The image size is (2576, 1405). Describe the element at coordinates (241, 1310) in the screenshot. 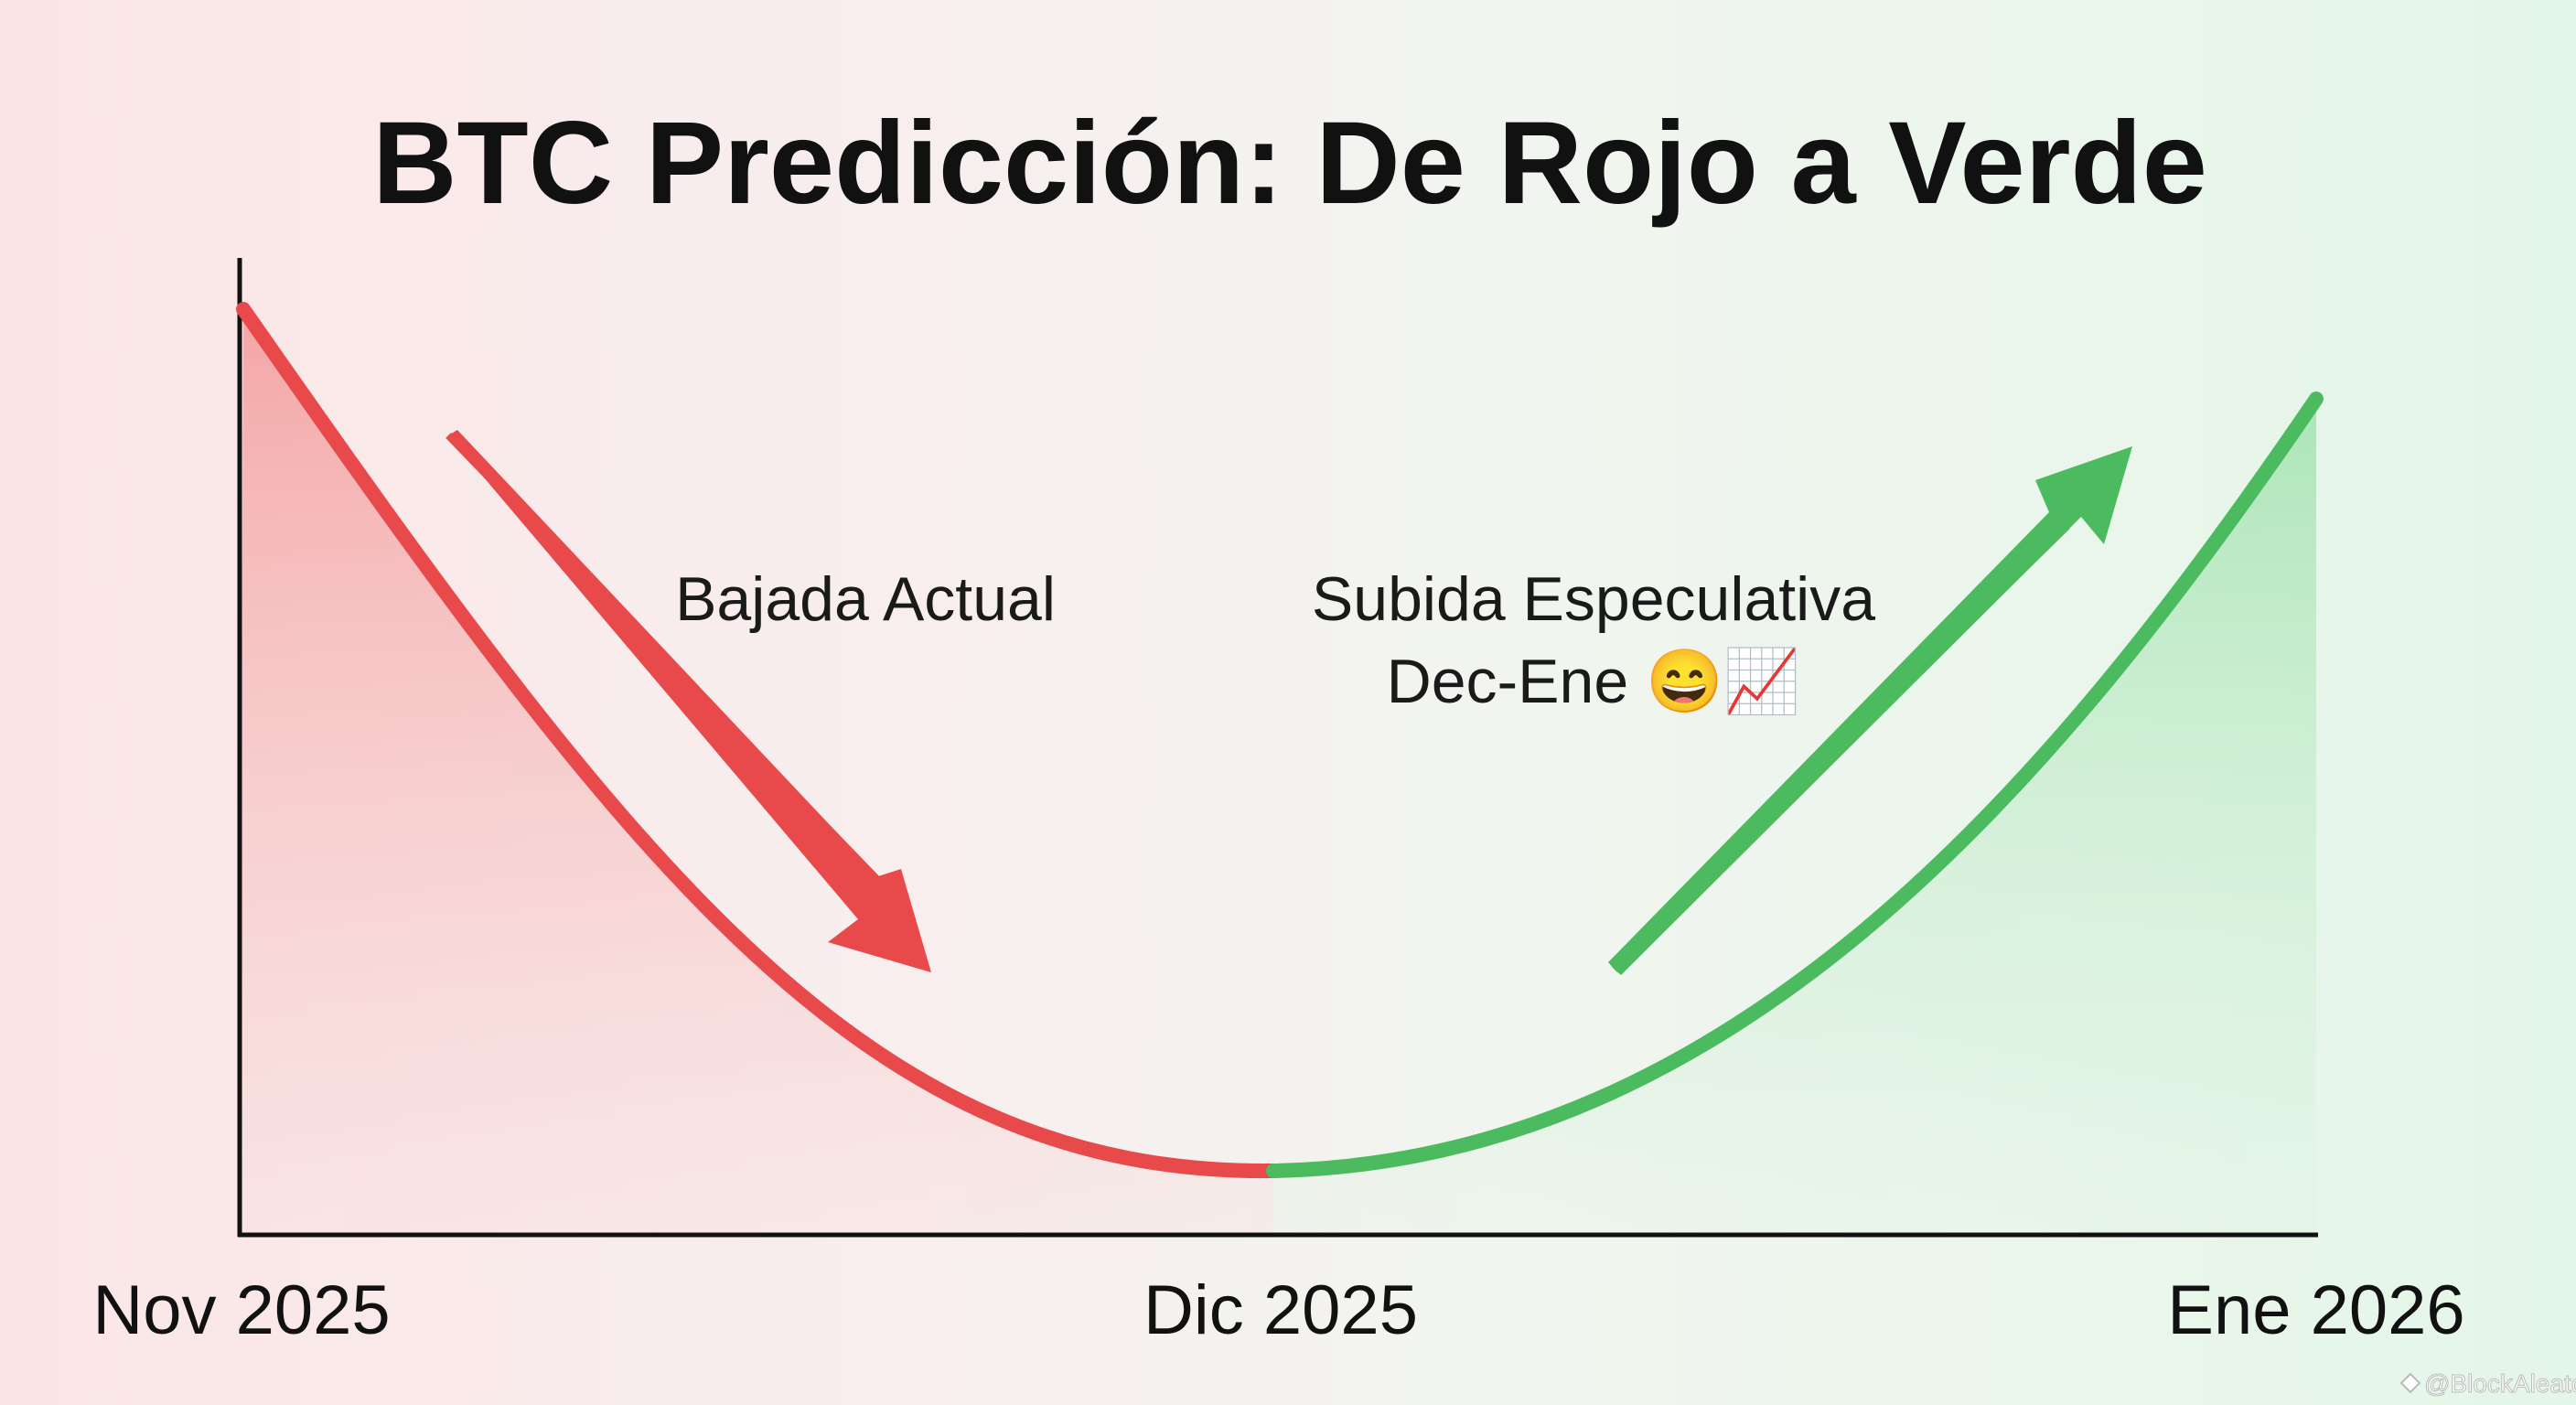

I see `x-tick-label: Nov 2025` at that location.